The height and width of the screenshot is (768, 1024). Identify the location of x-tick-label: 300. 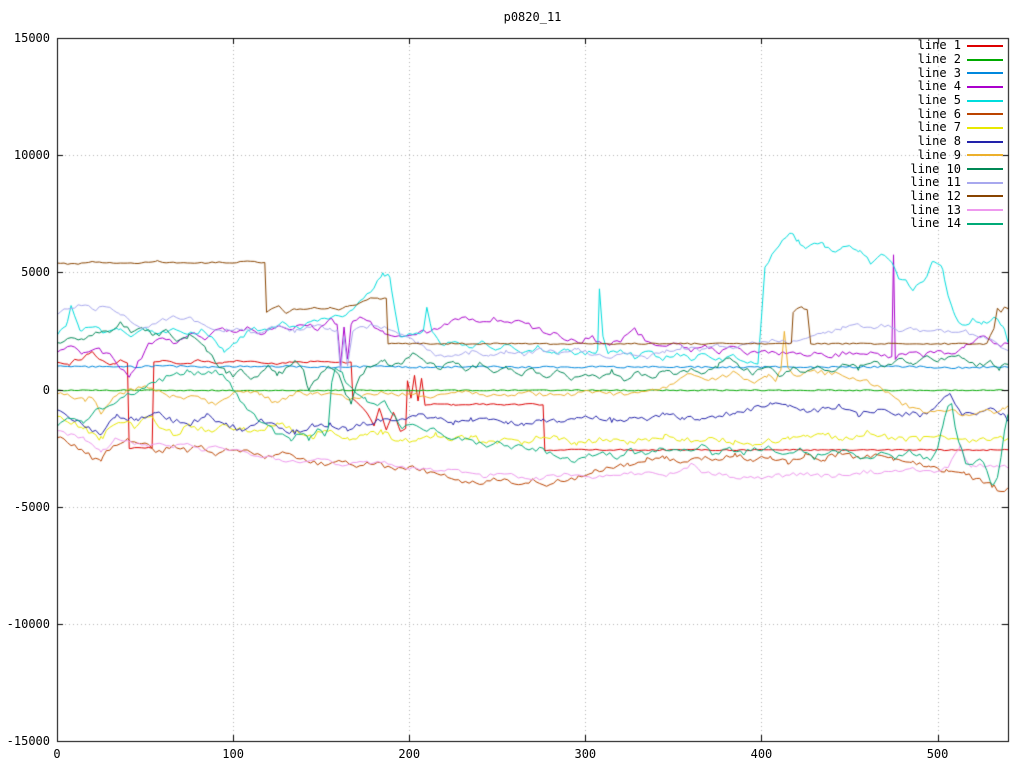
(585, 754).